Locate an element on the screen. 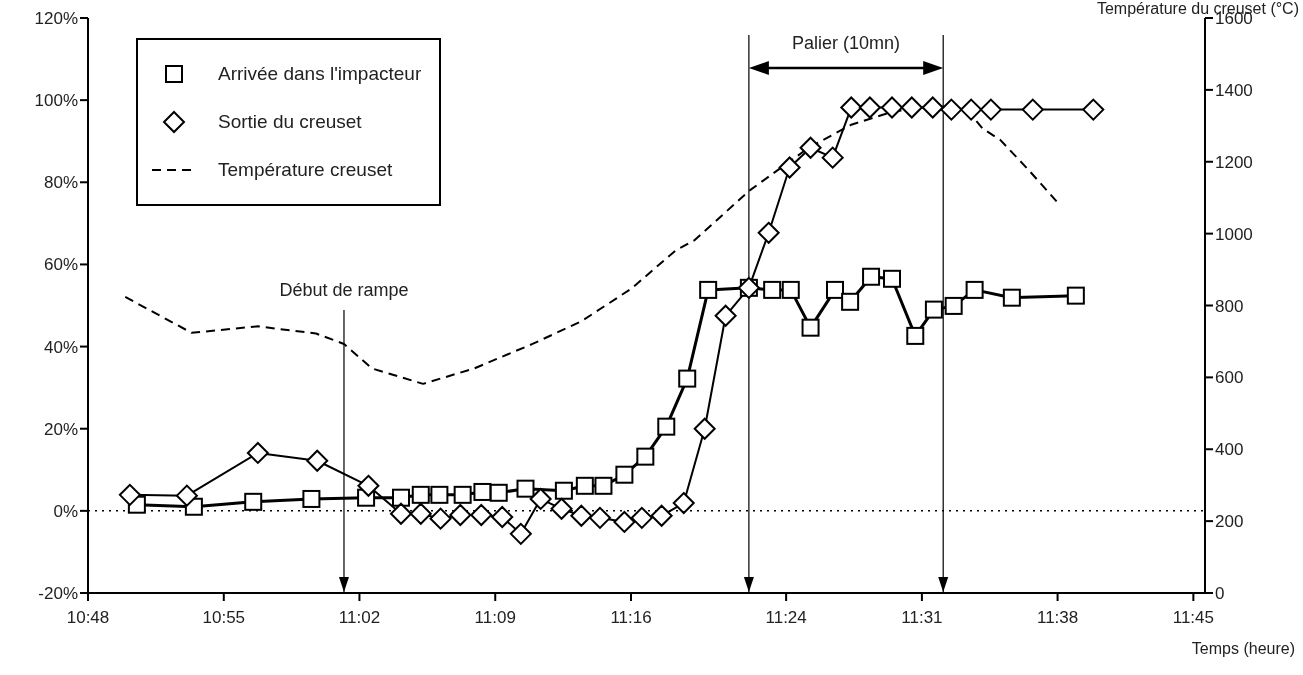 The height and width of the screenshot is (675, 1303). x-tick-label: 11:45 is located at coordinates (1193, 618).